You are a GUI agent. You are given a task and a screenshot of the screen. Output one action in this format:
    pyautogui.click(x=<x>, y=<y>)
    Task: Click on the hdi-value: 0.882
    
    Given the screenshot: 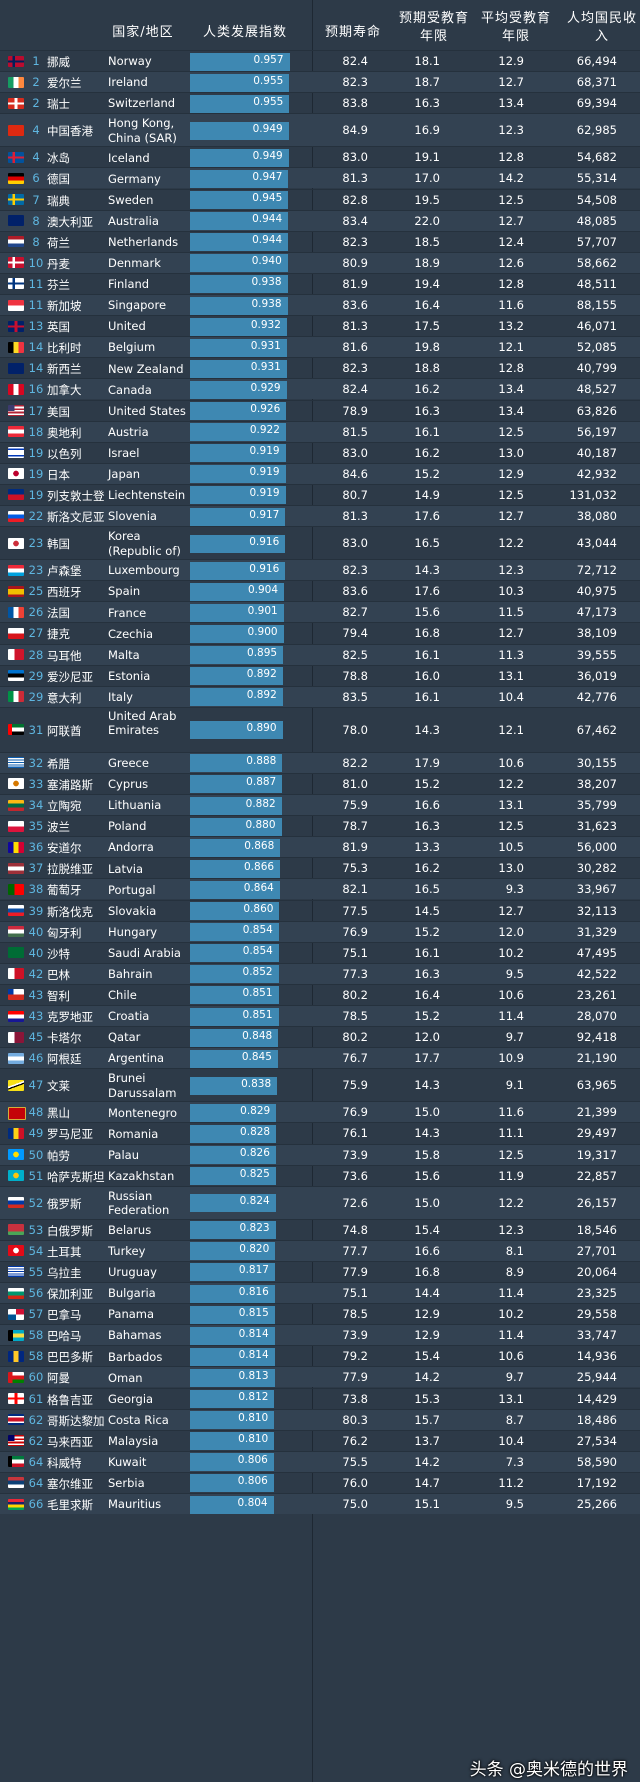 What is the action you would take?
    pyautogui.click(x=260, y=803)
    